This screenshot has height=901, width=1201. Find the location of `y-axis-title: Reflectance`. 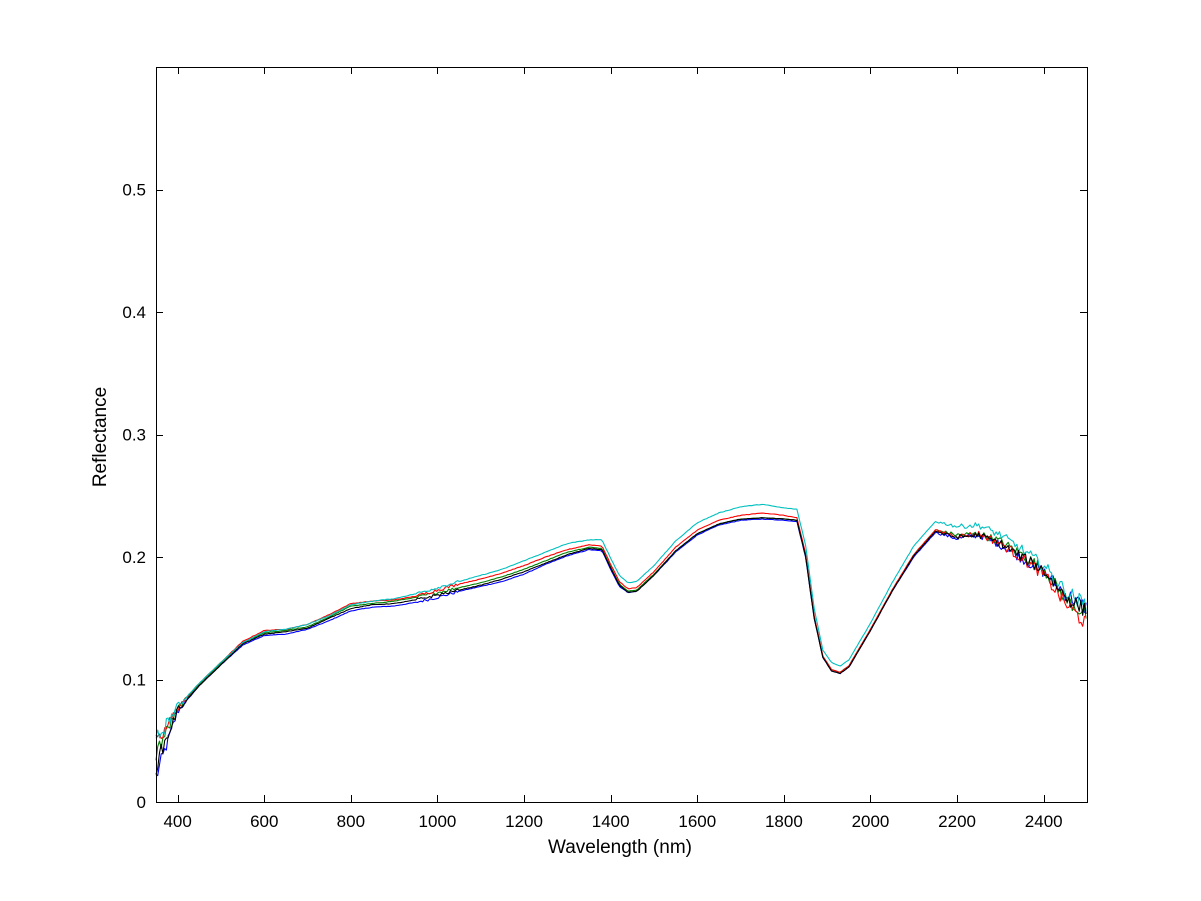

y-axis-title: Reflectance is located at coordinates (100, 437).